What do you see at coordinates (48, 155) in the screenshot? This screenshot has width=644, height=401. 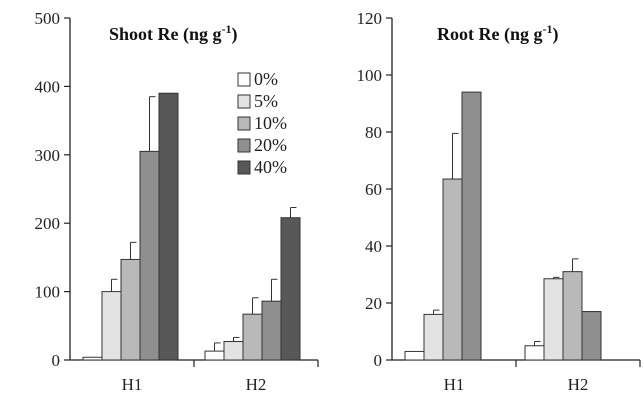 I see `shoot-y-tick-label: 300` at bounding box center [48, 155].